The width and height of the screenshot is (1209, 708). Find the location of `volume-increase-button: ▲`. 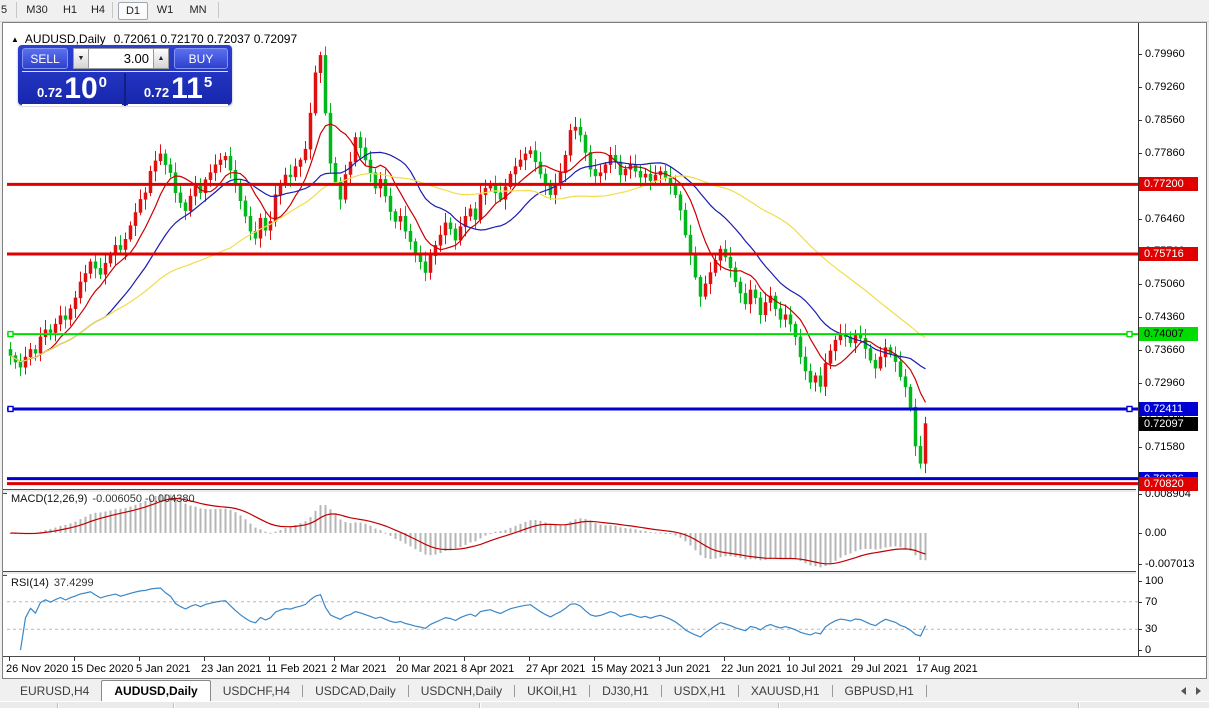

volume-increase-button: ▲ is located at coordinates (161, 58).